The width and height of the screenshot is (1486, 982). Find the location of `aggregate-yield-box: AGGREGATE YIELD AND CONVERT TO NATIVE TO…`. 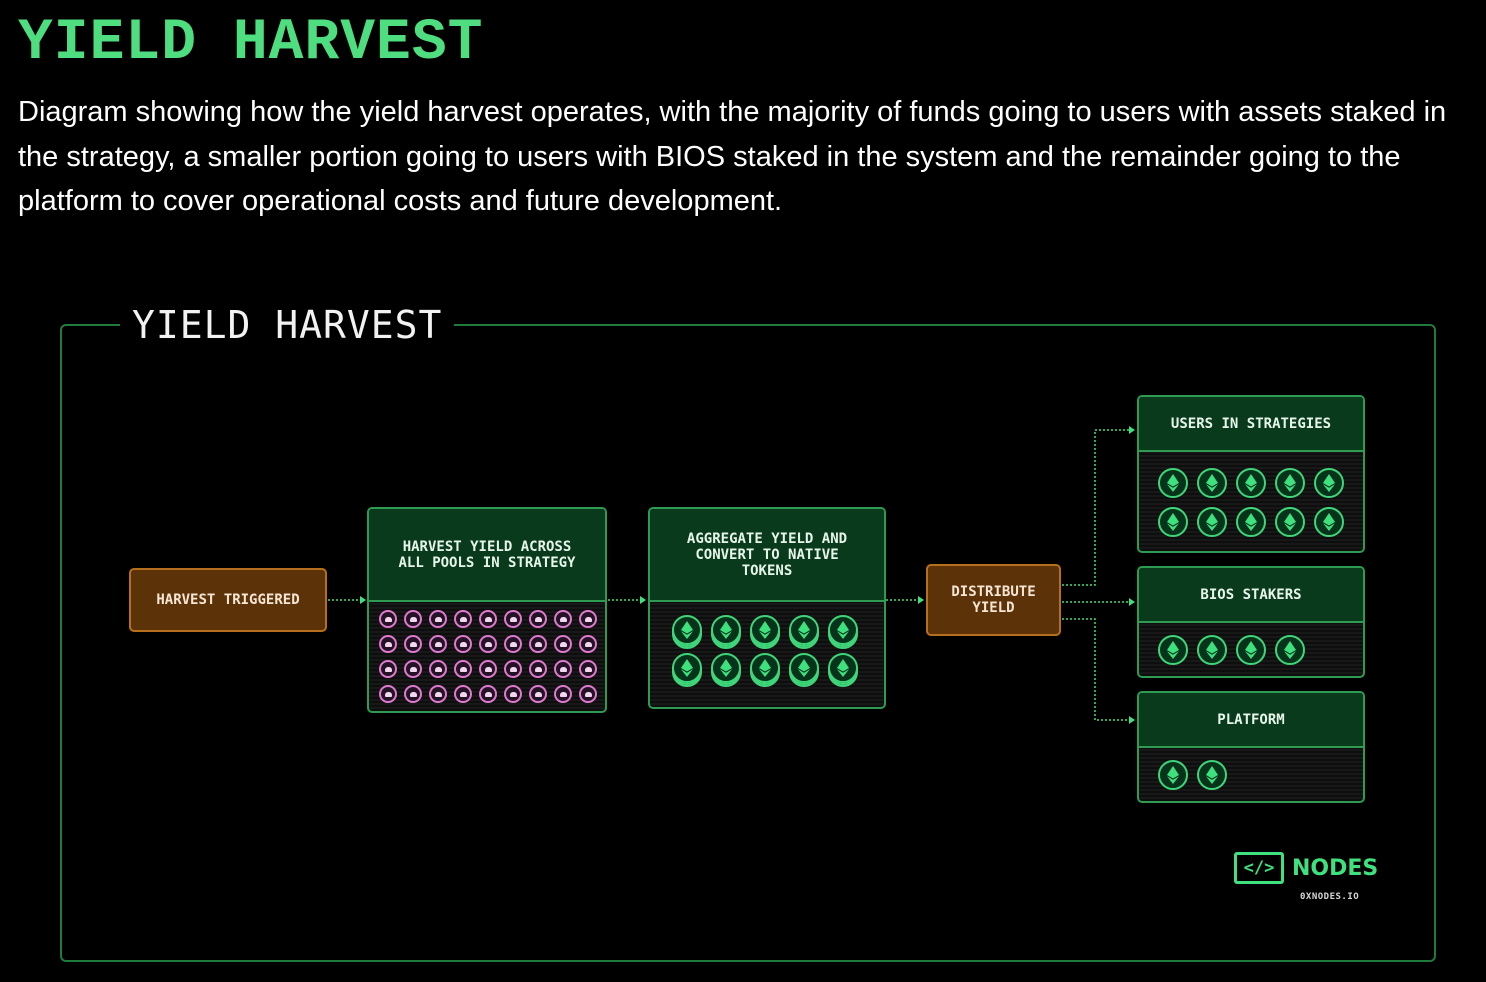

aggregate-yield-box: AGGREGATE YIELD AND CONVERT TO NATIVE TO… is located at coordinates (767, 608).